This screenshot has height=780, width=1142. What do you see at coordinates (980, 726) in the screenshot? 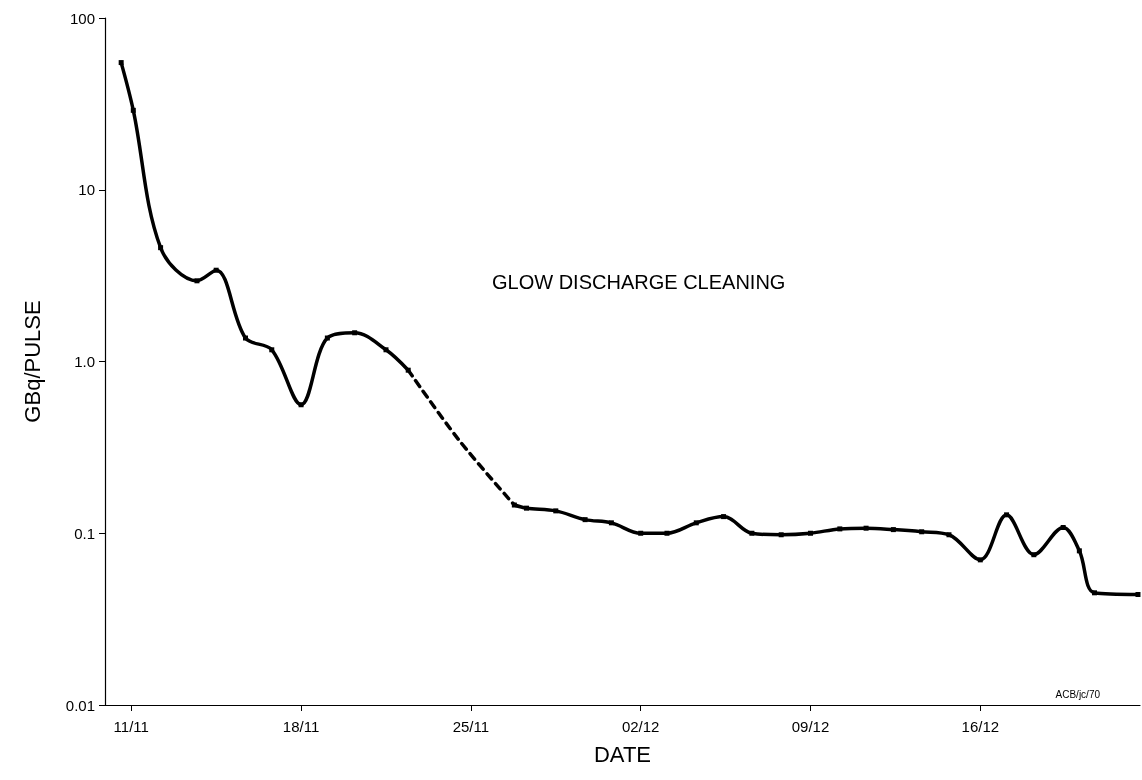
I see `x-tick-label: 16/12` at bounding box center [980, 726].